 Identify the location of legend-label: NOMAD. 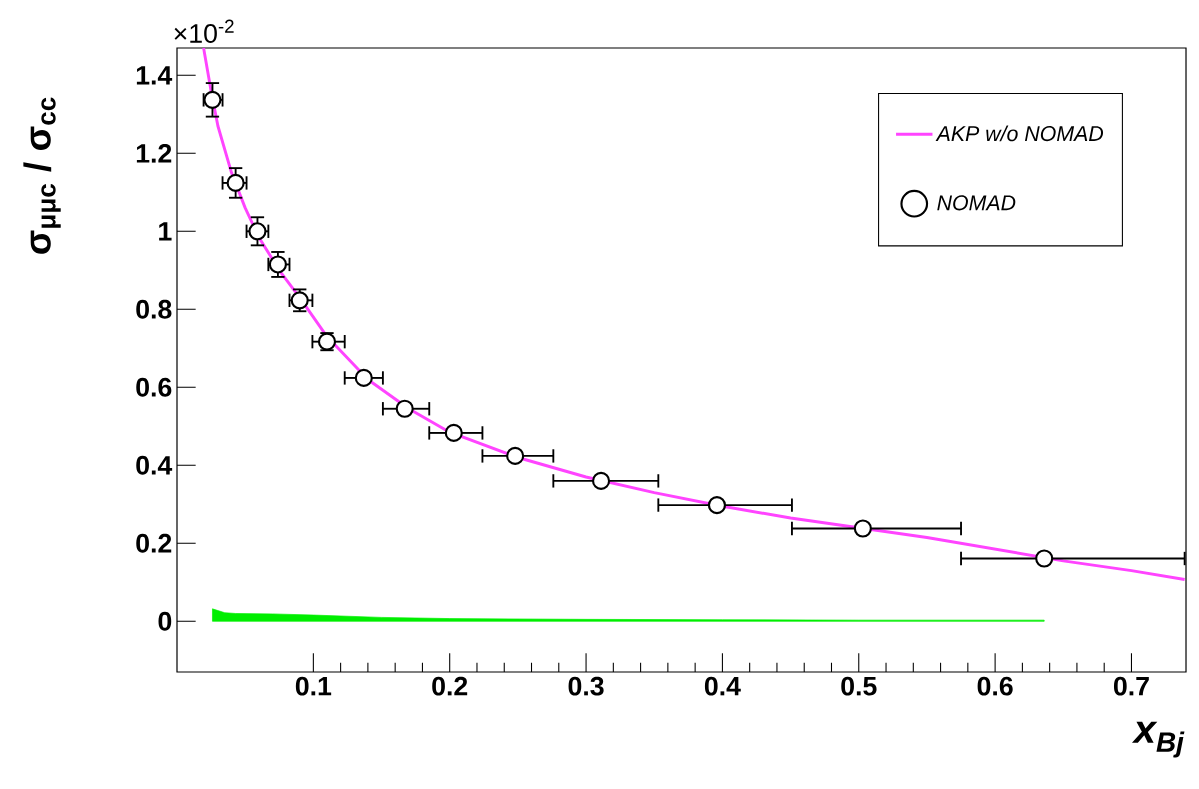
(976, 203).